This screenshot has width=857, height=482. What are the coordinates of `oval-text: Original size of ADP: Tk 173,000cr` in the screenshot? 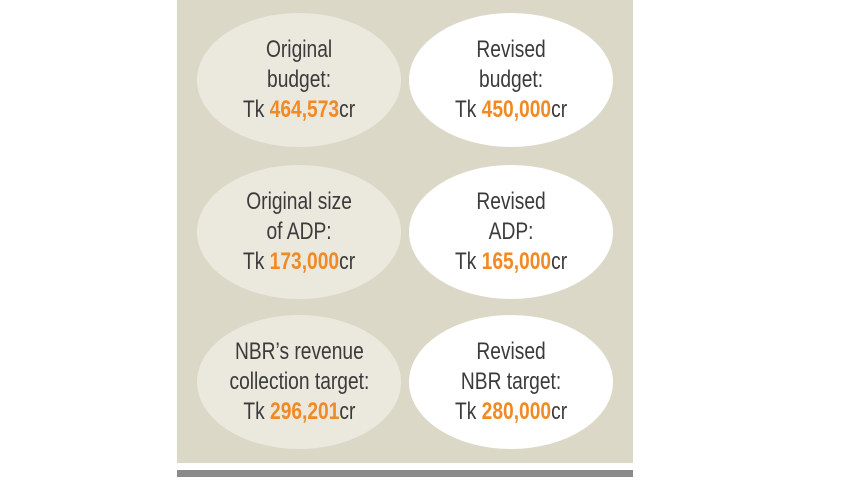 It's located at (299, 232).